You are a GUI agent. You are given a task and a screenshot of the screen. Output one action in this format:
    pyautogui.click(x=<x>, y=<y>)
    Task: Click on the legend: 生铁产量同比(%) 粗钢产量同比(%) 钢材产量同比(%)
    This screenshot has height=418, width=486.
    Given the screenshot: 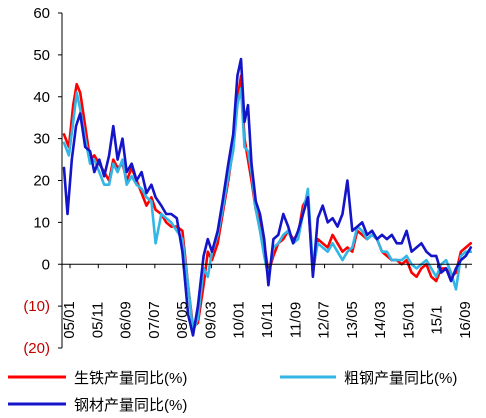 What is the action you would take?
    pyautogui.click(x=232, y=392)
    